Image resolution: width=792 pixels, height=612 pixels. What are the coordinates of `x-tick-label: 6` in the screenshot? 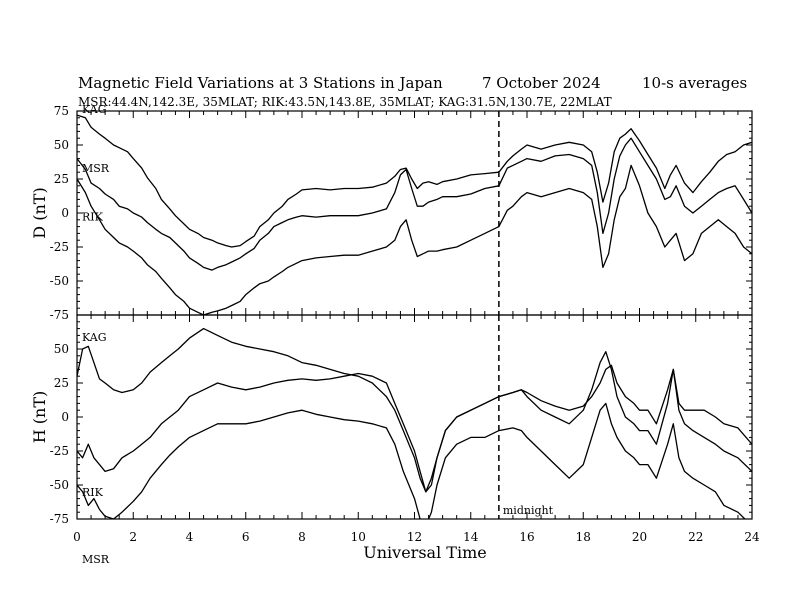 It's located at (246, 537).